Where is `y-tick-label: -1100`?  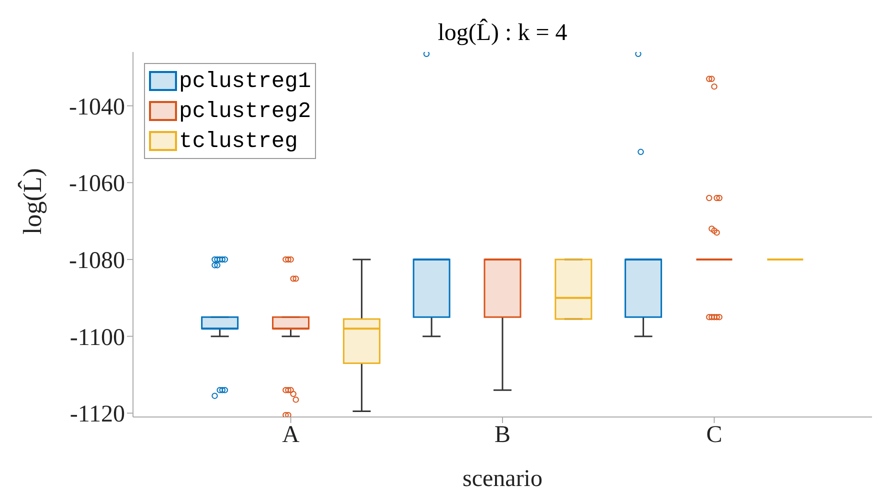 y-tick-label: -1100 is located at coordinates (97, 337).